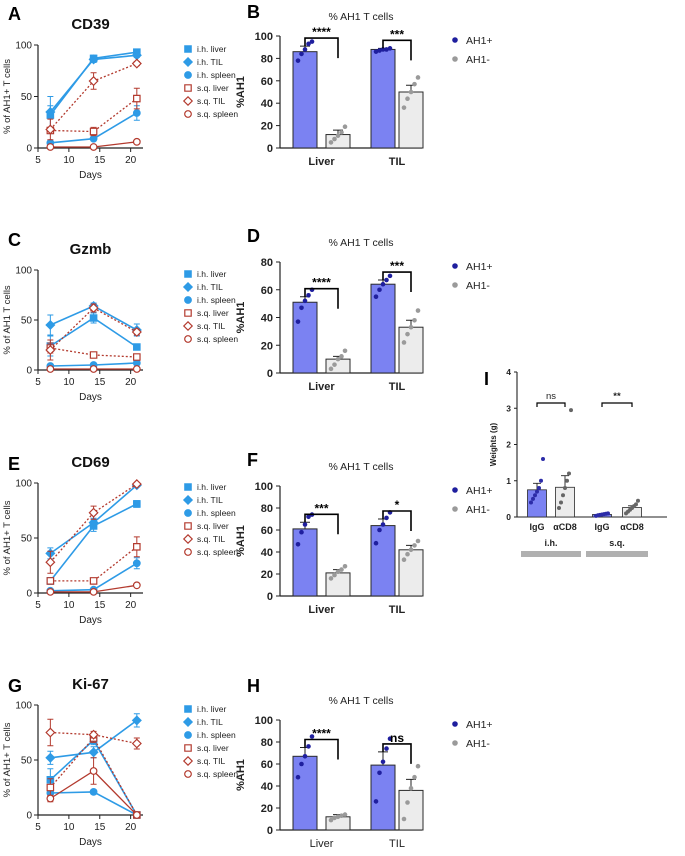 The image size is (685, 856). I want to click on bar-AH1-, so click(411, 120).